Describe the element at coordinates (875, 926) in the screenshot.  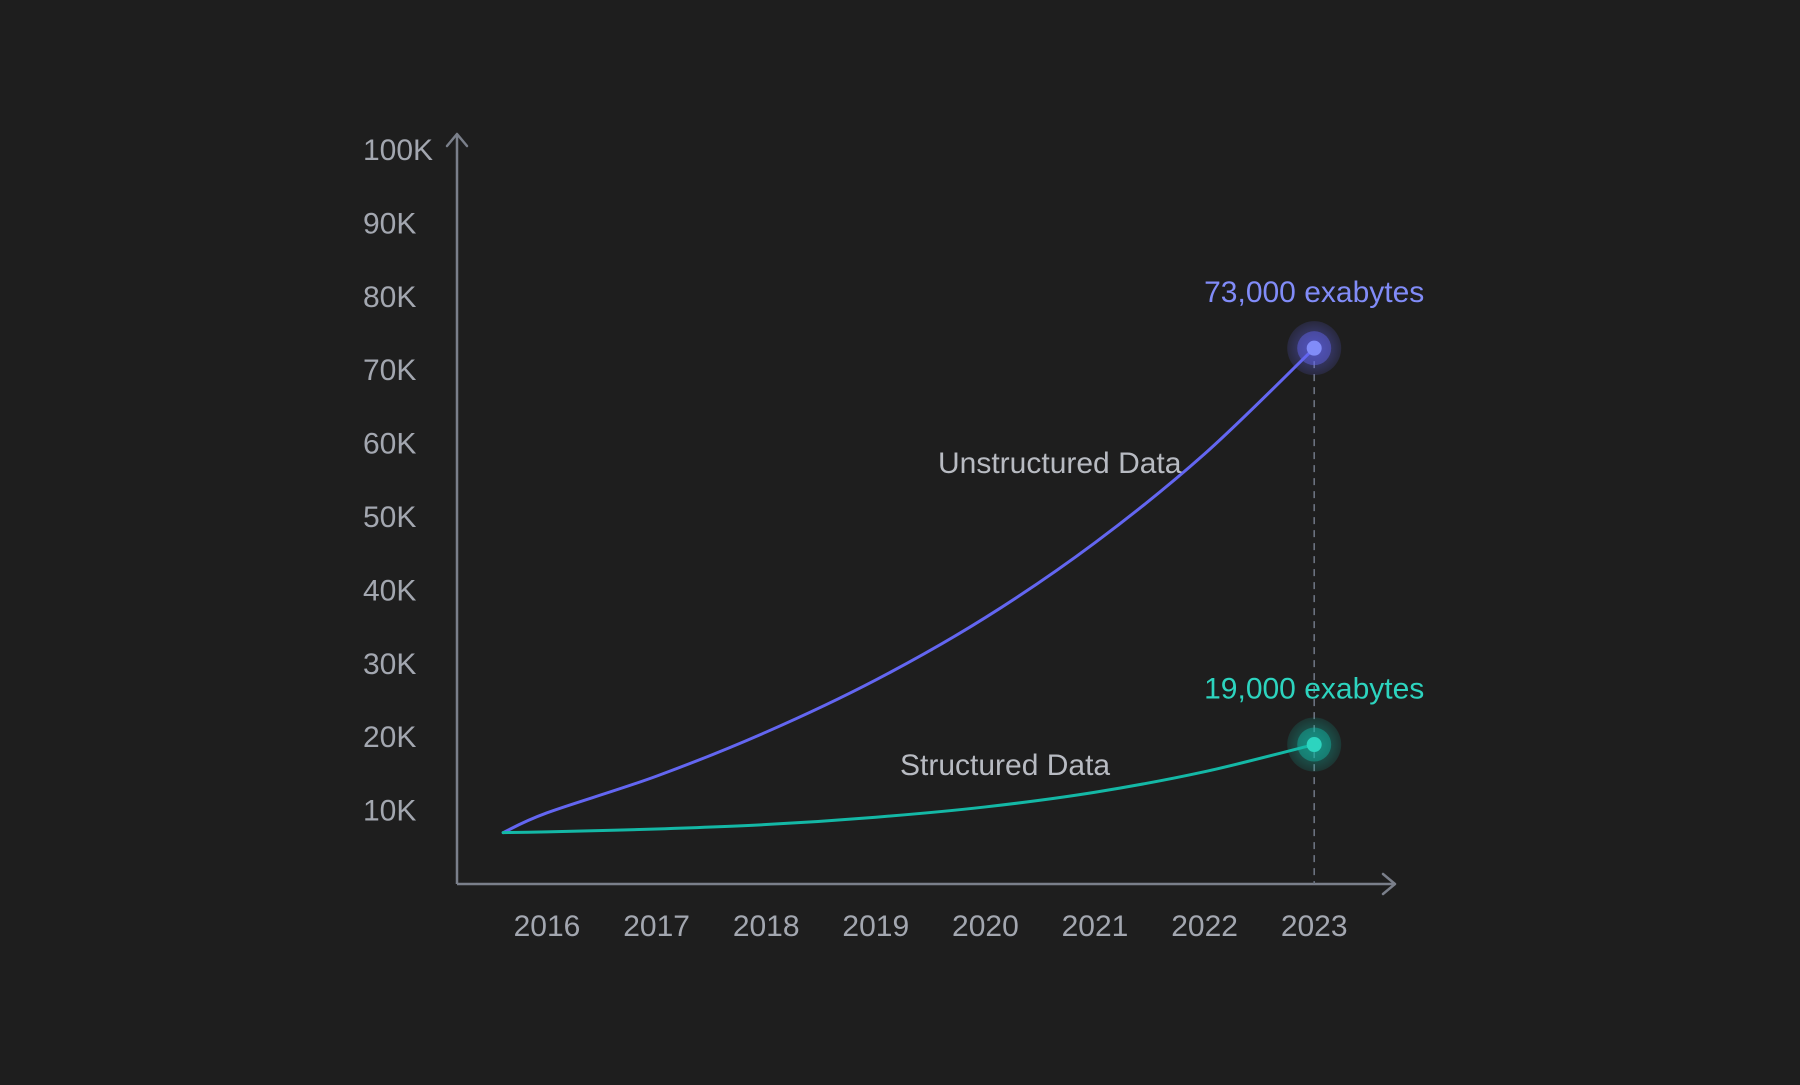
I see `x-tick-label: 2019` at that location.